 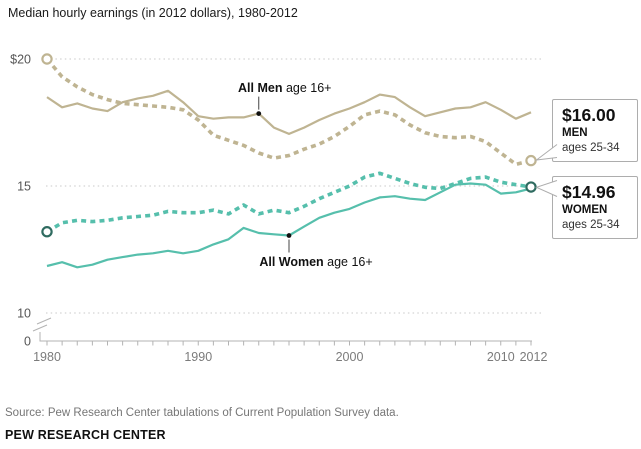 What do you see at coordinates (27, 342) in the screenshot?
I see `svg-text: 0` at bounding box center [27, 342].